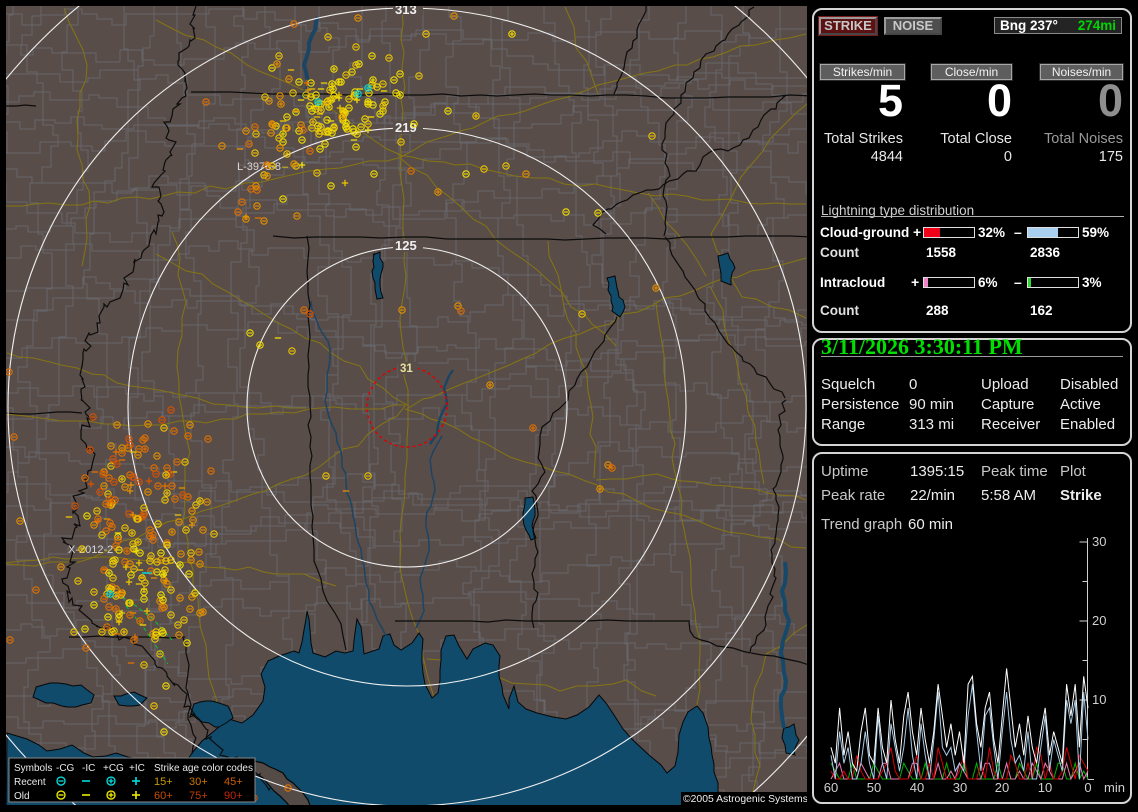 This screenshot has height=812, width=1138. Describe the element at coordinates (33, 768) in the screenshot. I see `svg-text: Symbols` at that location.